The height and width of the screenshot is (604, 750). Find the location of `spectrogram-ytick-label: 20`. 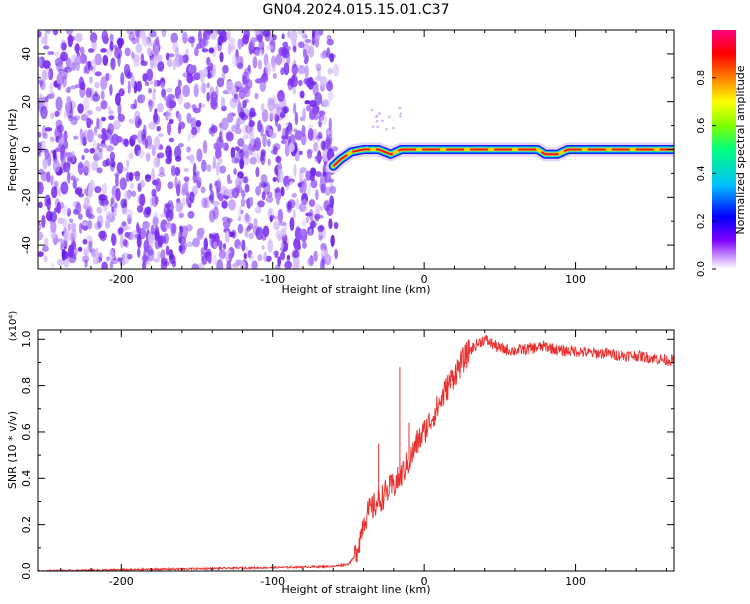

spectrogram-ytick-label: 20 is located at coordinates (26, 102).